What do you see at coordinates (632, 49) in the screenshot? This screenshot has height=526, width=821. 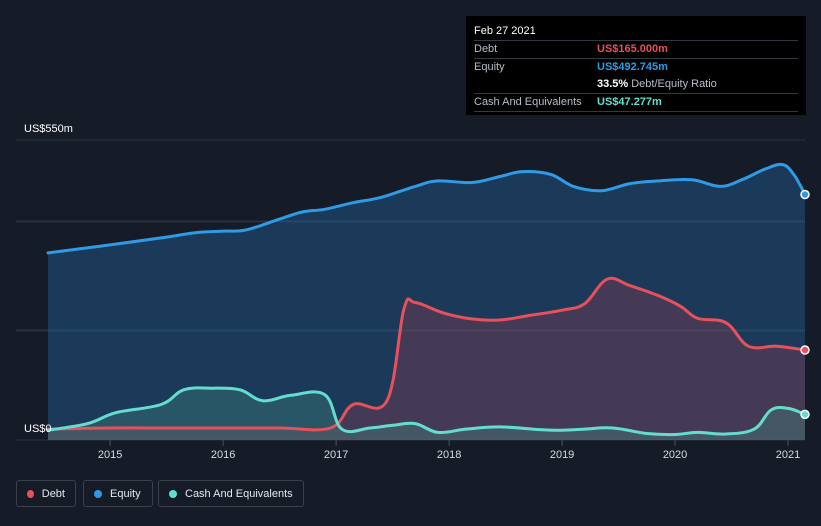 I see `tooltip-debt-value: US$165.000m` at bounding box center [632, 49].